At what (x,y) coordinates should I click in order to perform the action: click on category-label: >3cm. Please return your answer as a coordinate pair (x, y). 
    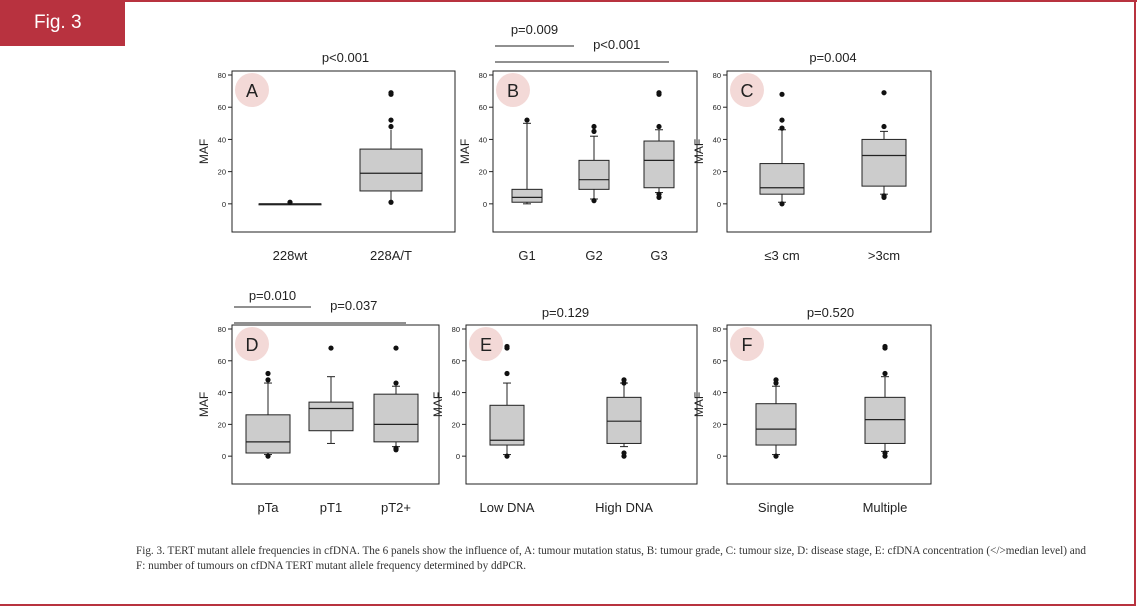
    Looking at the image, I should click on (884, 255).